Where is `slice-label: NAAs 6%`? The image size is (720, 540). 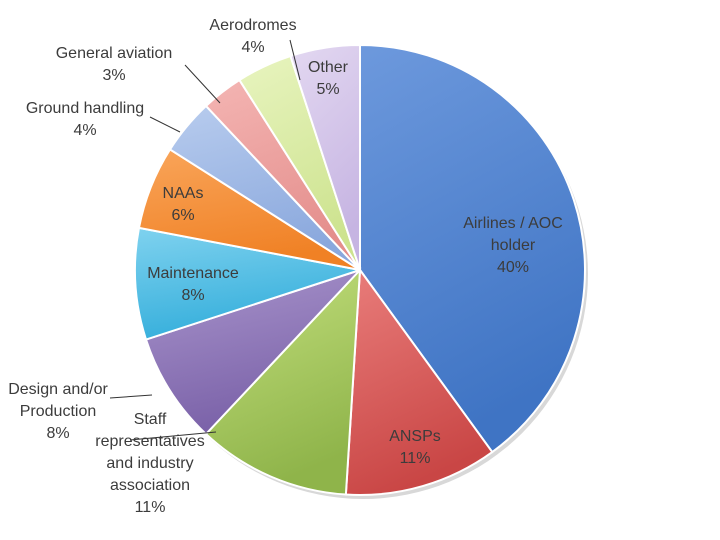
slice-label: NAAs 6% is located at coordinates (183, 204).